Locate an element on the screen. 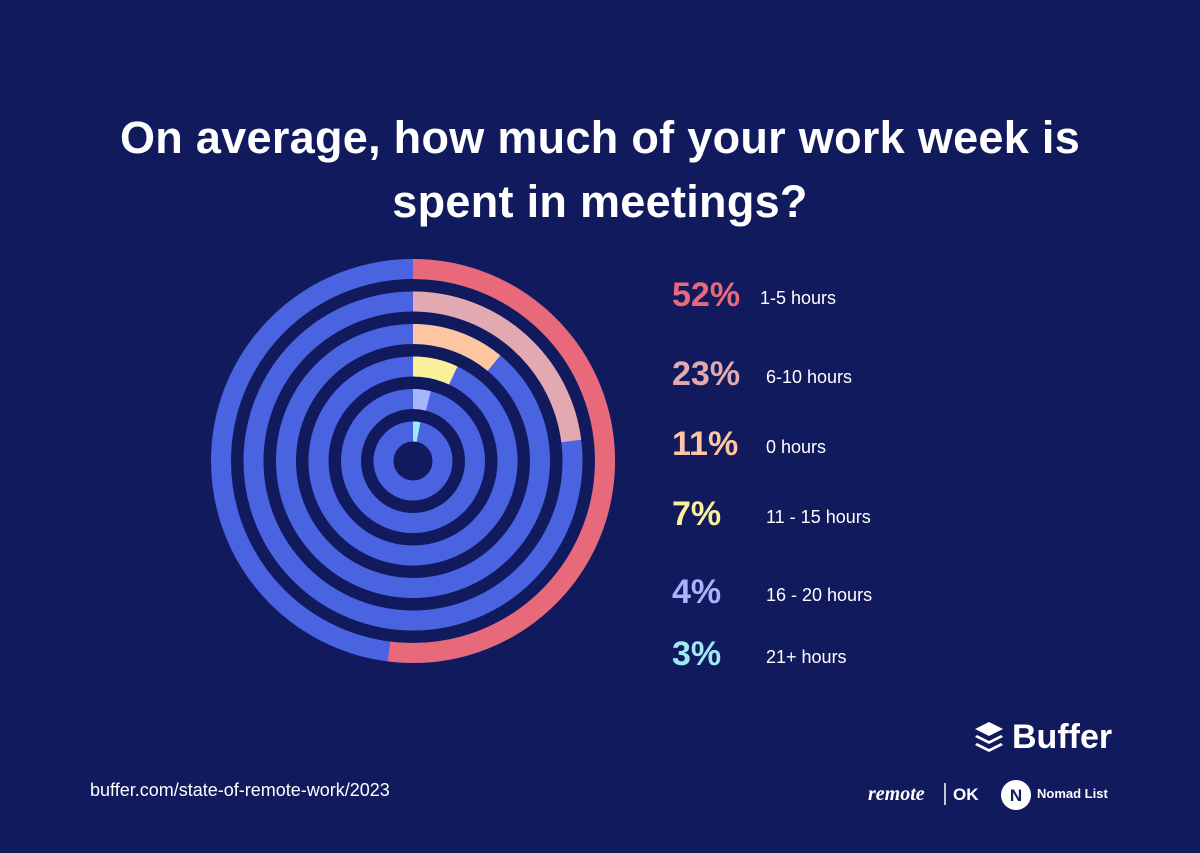 The height and width of the screenshot is (853, 1200). legend-label: 11 - 15 hours is located at coordinates (818, 517).